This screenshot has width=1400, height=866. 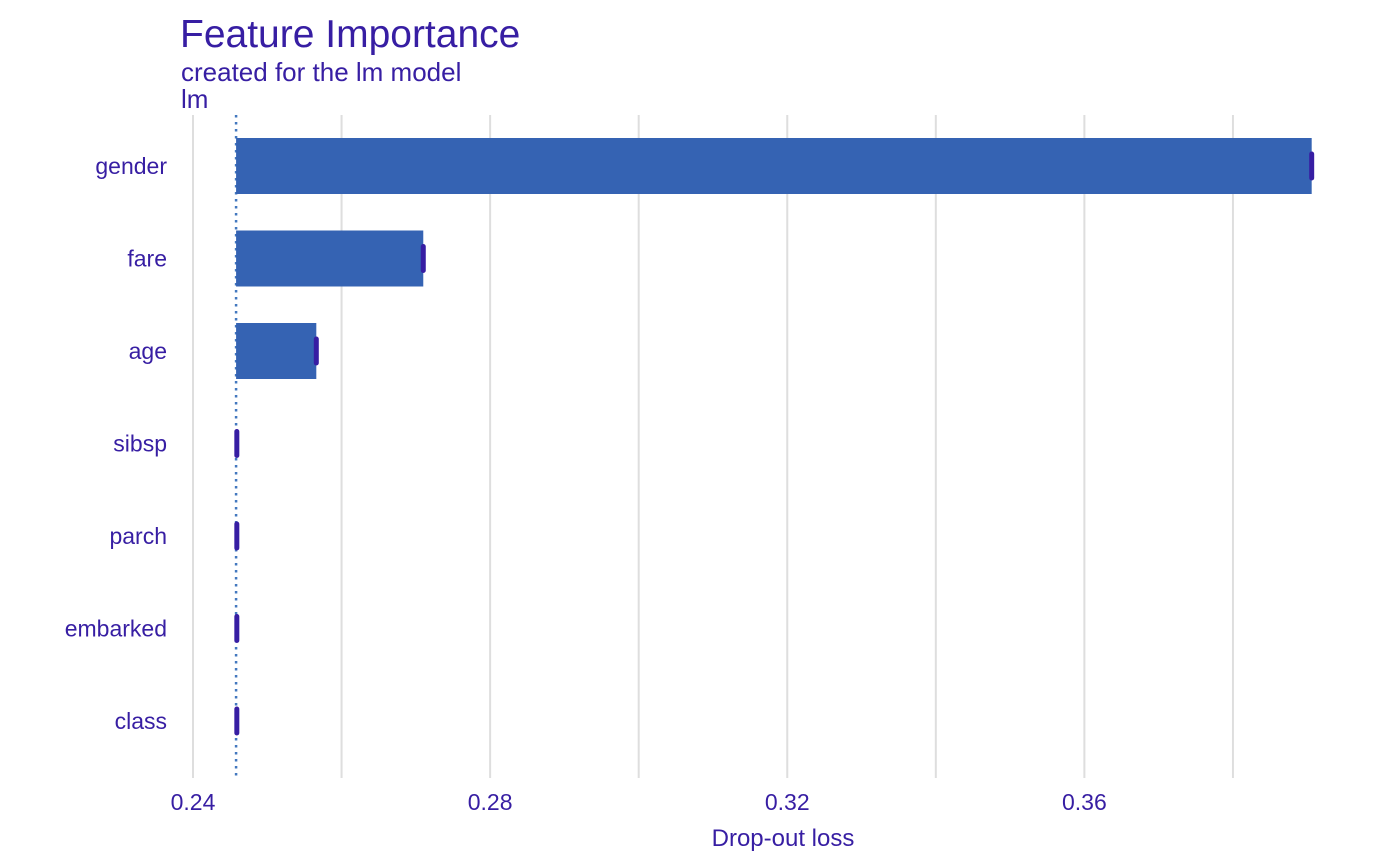 I want to click on x-axis-label: Drop-out loss, so click(x=783, y=838).